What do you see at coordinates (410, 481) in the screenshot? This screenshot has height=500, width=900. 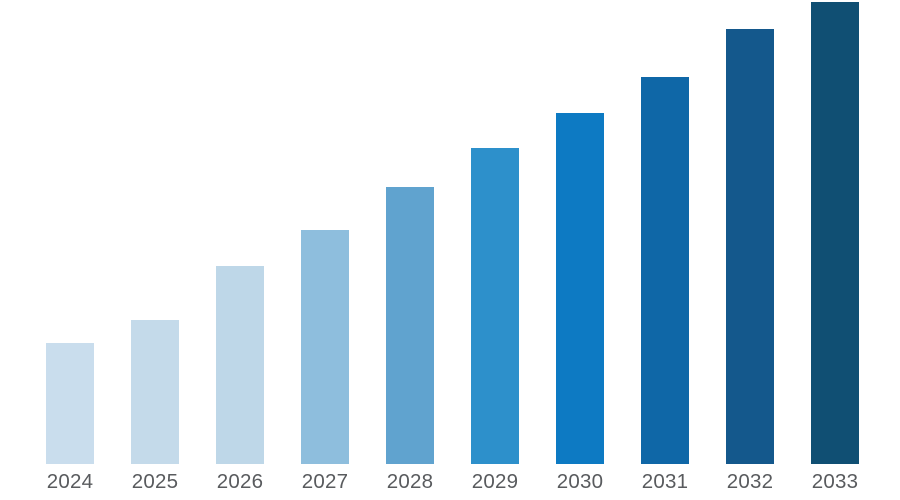 I see `x-tick-label-2028: 2028` at bounding box center [410, 481].